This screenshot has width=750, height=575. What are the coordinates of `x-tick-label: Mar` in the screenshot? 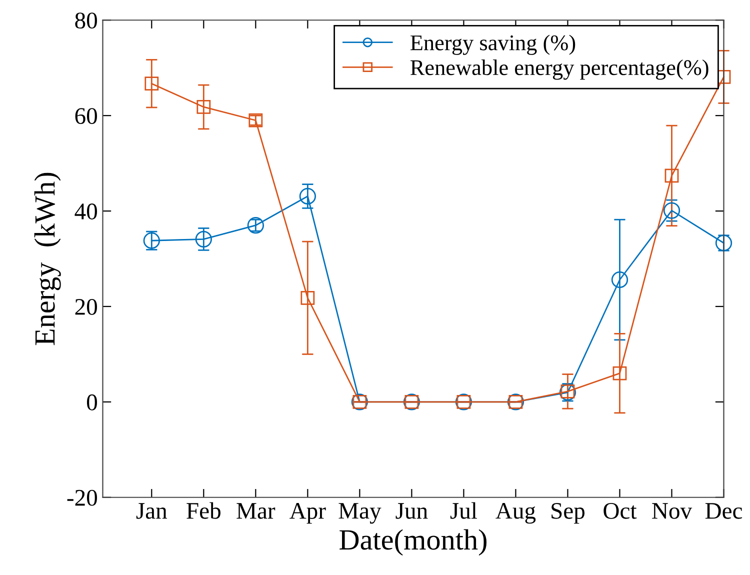 It's located at (256, 511).